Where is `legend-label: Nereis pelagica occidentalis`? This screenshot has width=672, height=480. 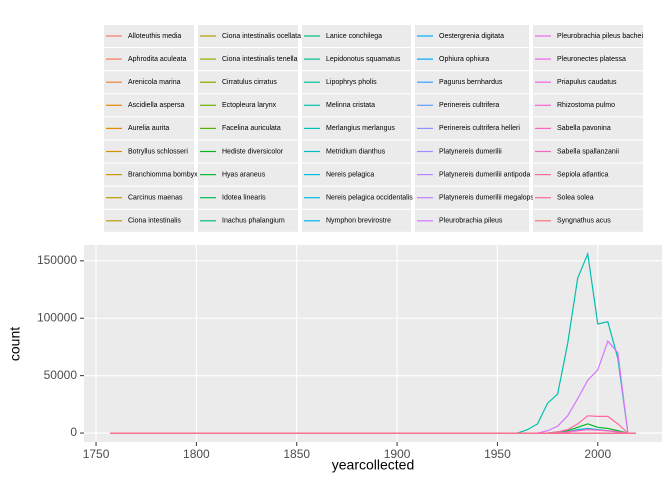 legend-label: Nereis pelagica occidentalis is located at coordinates (369, 198).